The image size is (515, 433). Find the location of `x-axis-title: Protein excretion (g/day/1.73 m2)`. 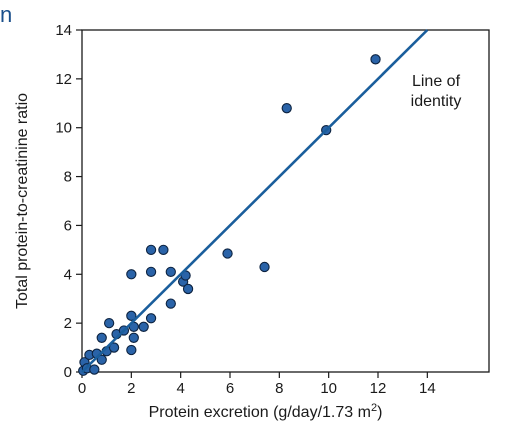

x-axis-title: Protein excretion (g/day/1.73 m2) is located at coordinates (266, 411).